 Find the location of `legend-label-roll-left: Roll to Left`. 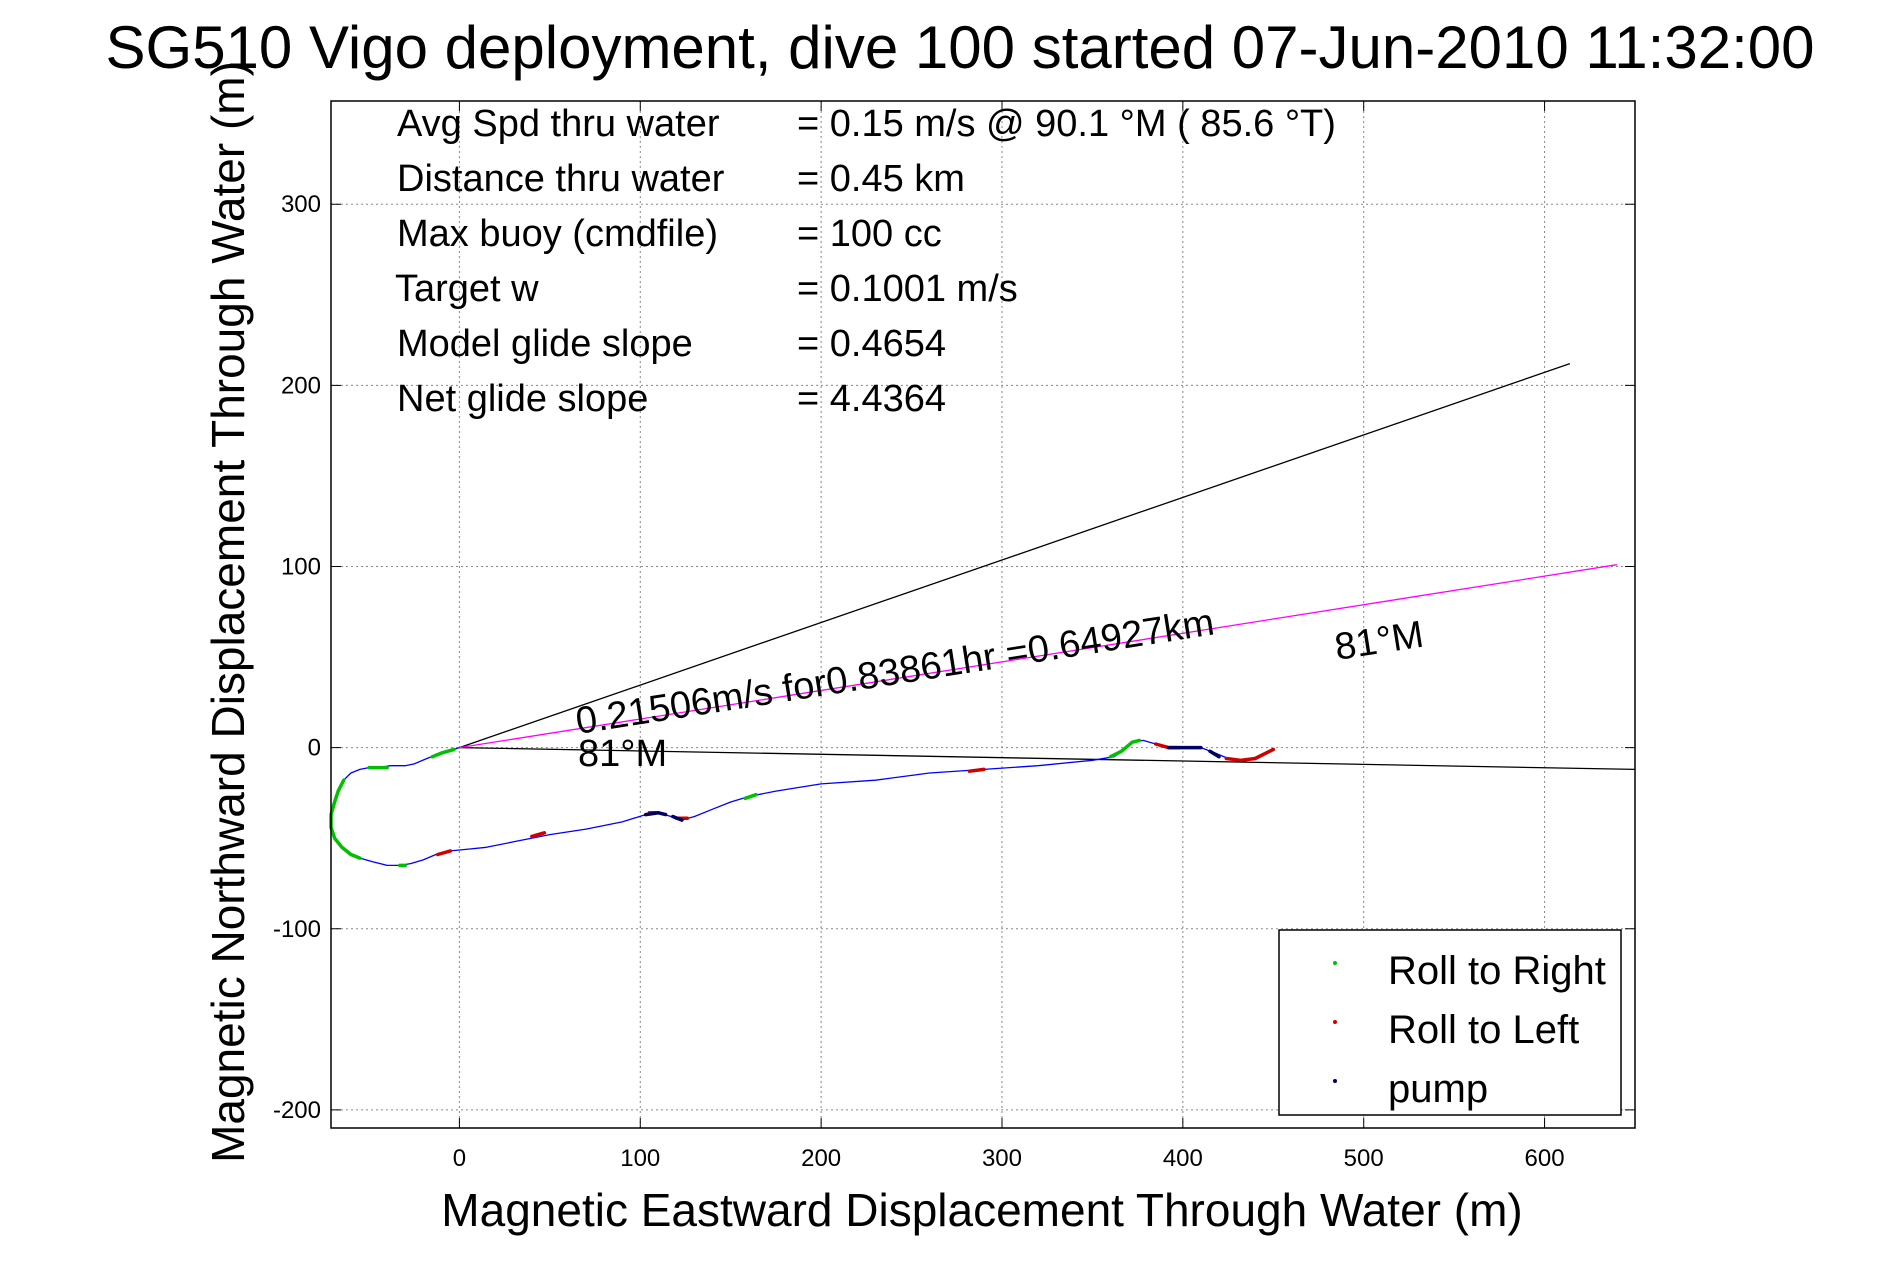

legend-label-roll-left: Roll to Left is located at coordinates (1483, 1030).